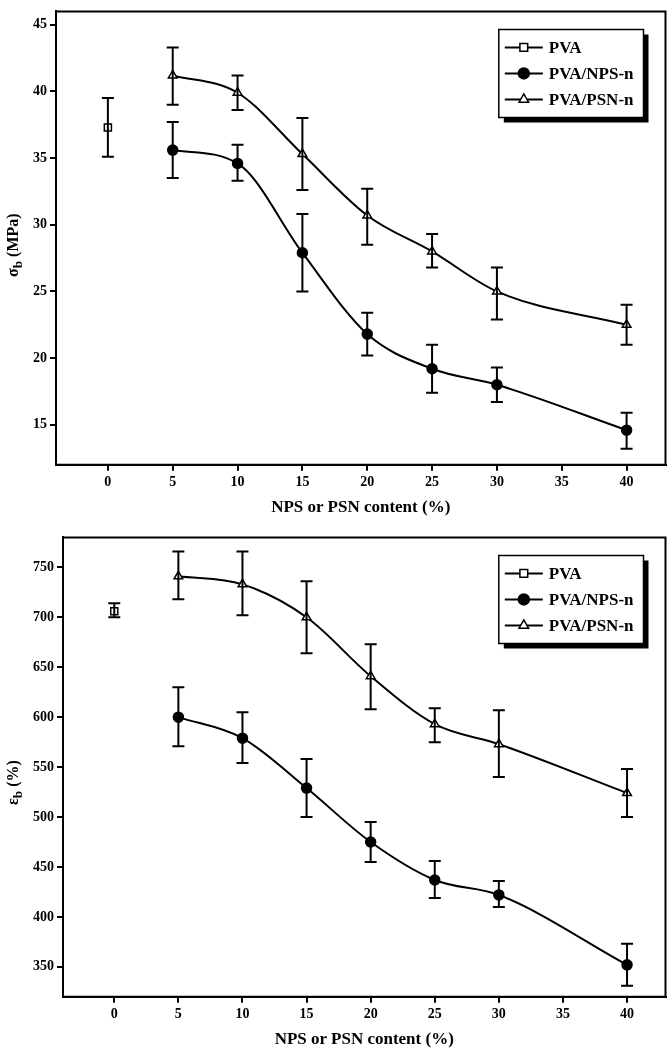  I want to click on y-tick-label: 45, so click(40, 24).